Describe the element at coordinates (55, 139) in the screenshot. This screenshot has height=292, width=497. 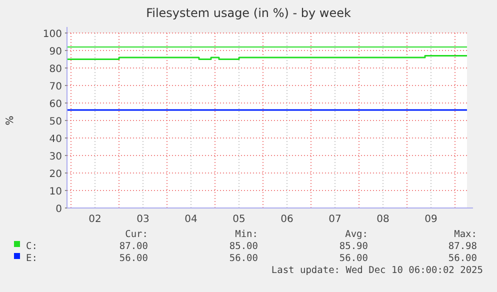
I see `y-tick-label: 40` at that location.